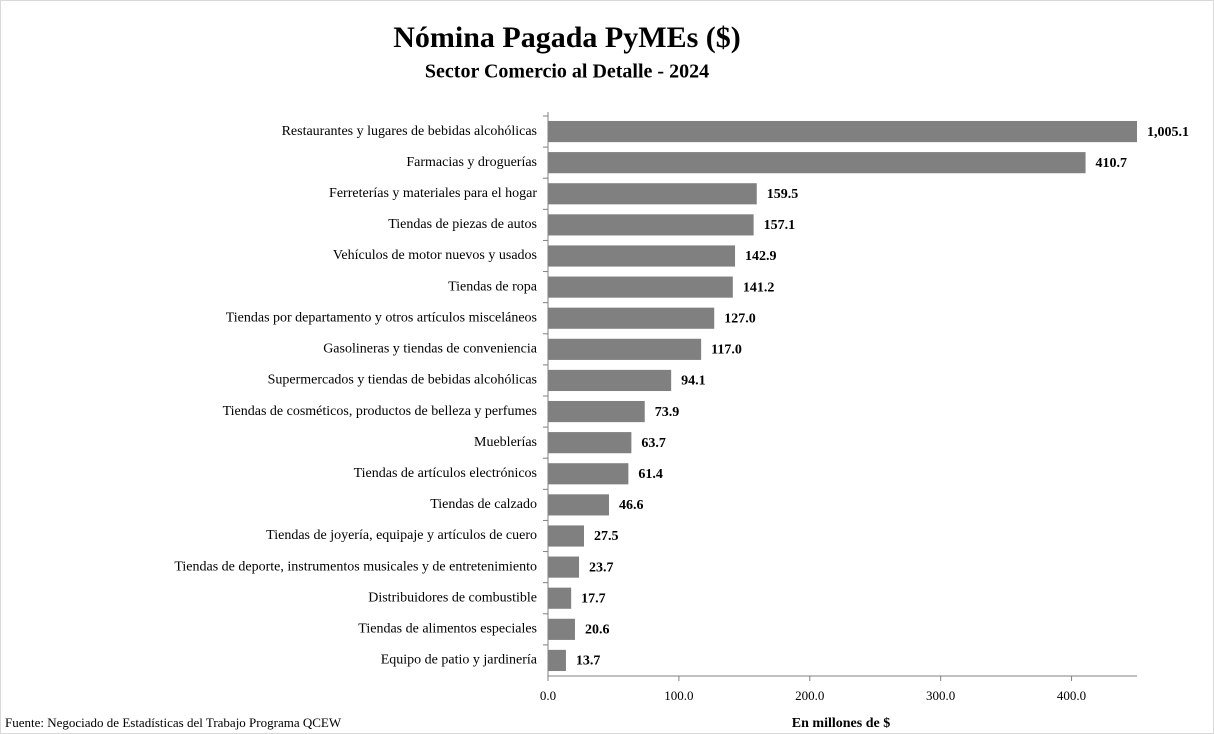 Image resolution: width=1214 pixels, height=734 pixels. I want to click on value-label: 410.7, so click(1112, 163).